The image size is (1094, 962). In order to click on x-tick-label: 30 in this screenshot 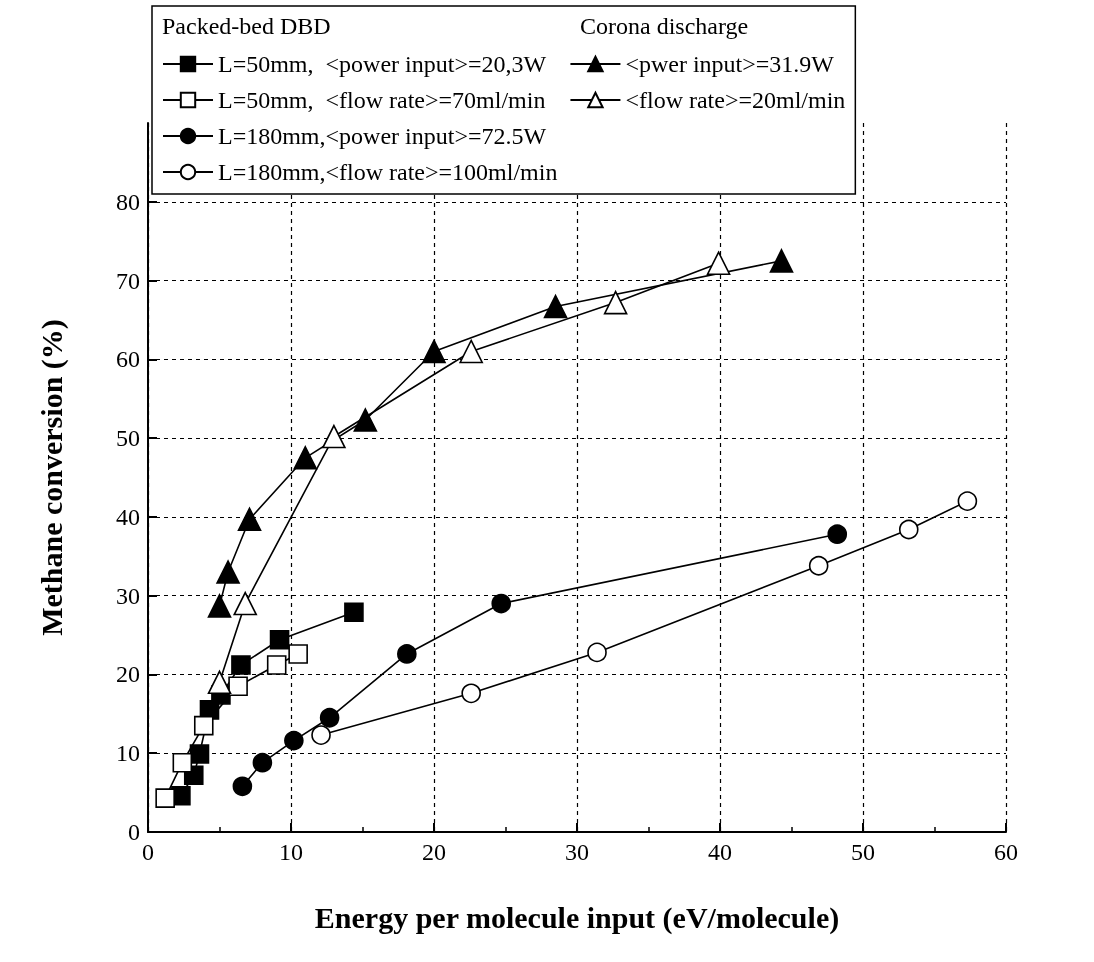, I will do `click(577, 852)`.